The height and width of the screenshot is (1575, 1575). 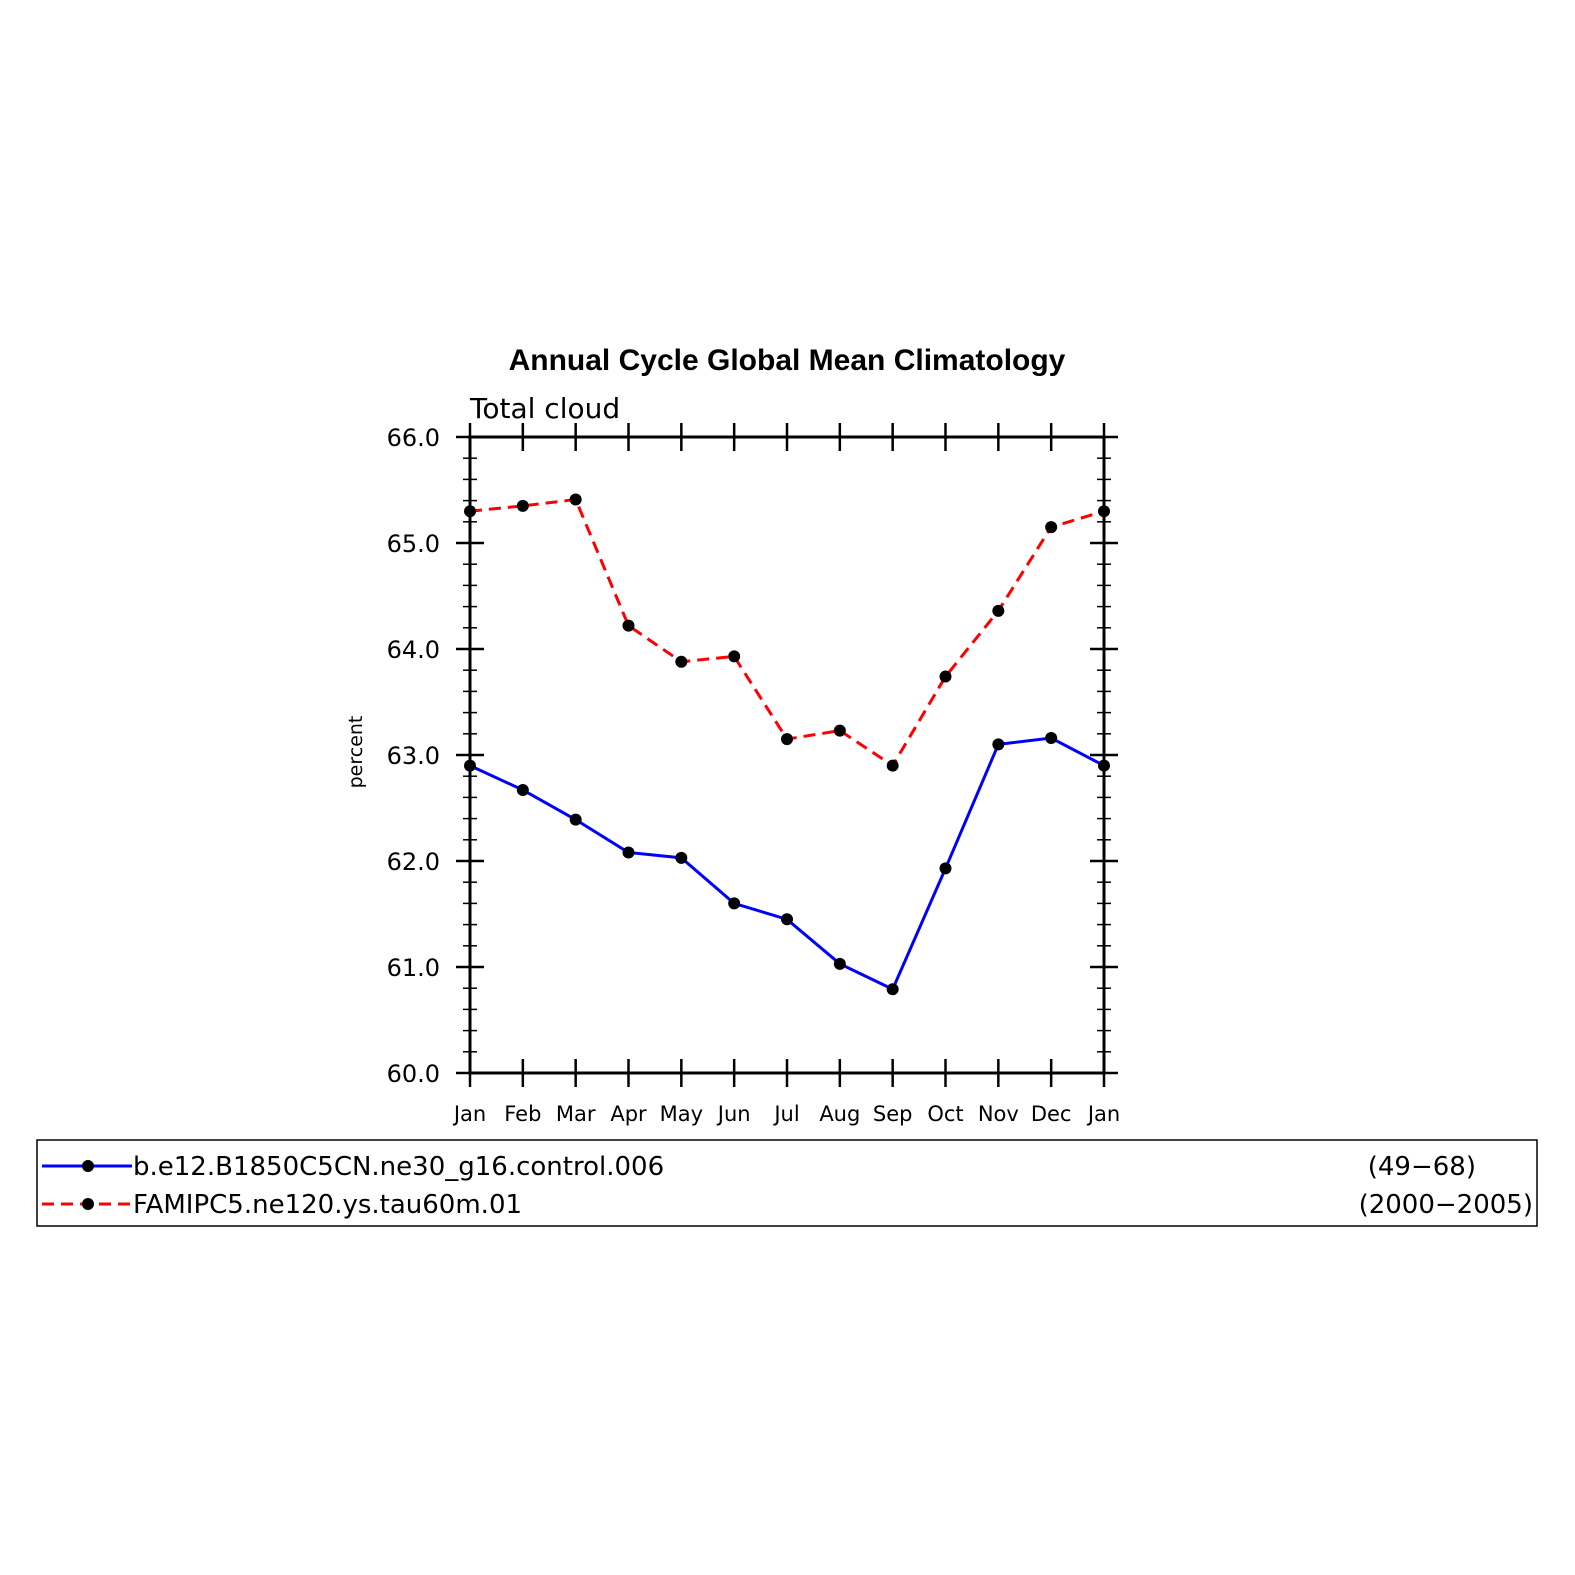 What do you see at coordinates (893, 1114) in the screenshot?
I see `x-tick-label: Sep` at bounding box center [893, 1114].